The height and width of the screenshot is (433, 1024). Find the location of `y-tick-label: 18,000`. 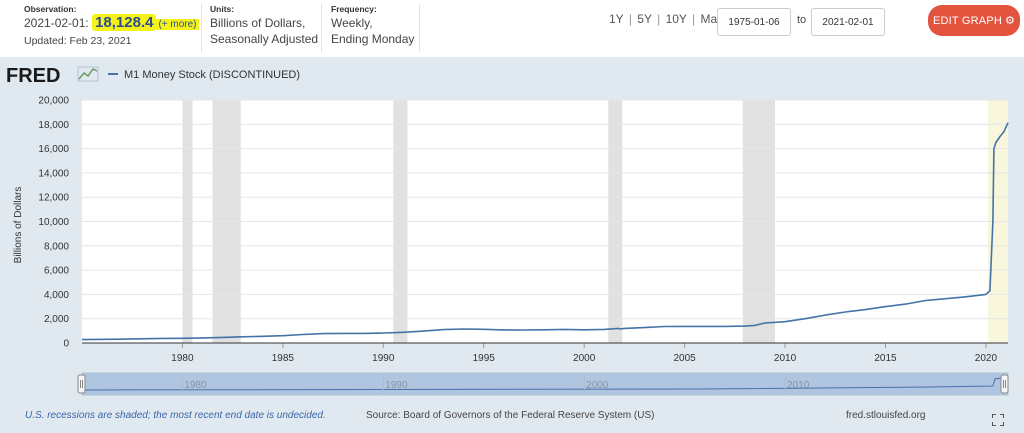

y-tick-label: 18,000 is located at coordinates (53, 125).